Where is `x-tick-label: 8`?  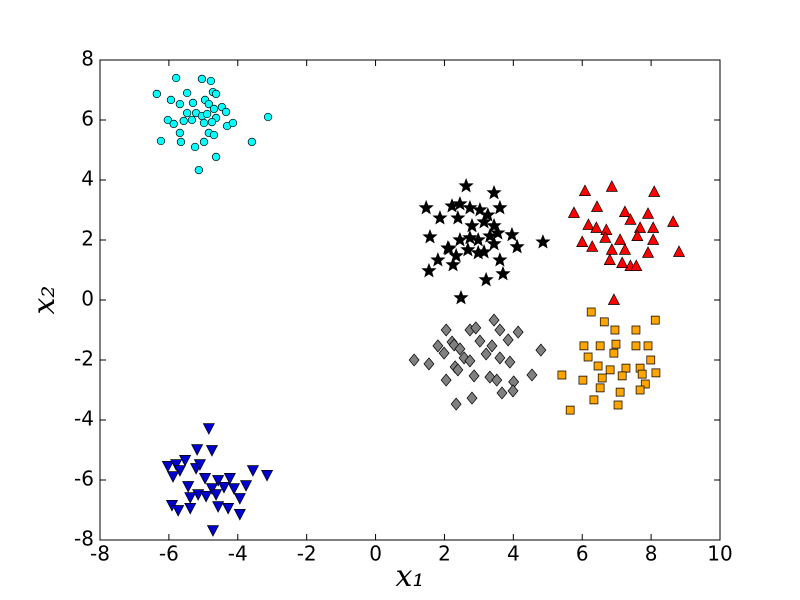 x-tick-label: 8 is located at coordinates (651, 554).